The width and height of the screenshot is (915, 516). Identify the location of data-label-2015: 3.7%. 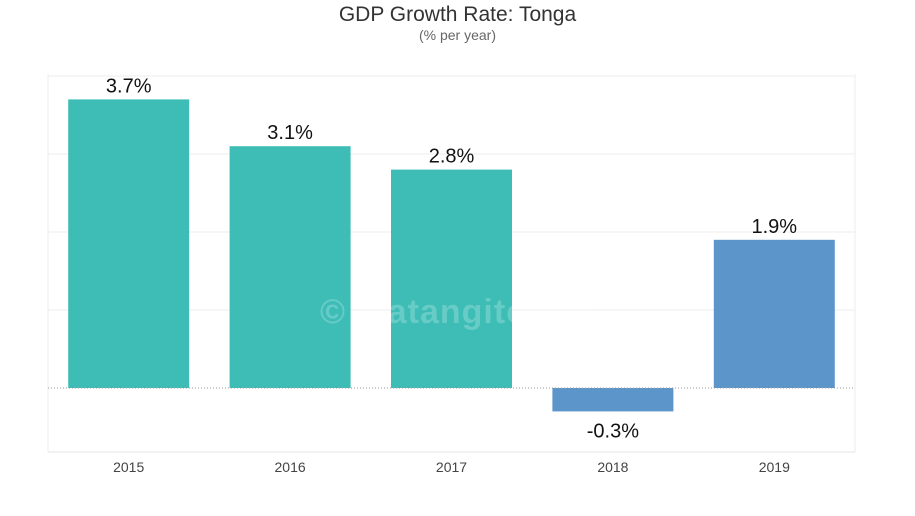
(129, 86).